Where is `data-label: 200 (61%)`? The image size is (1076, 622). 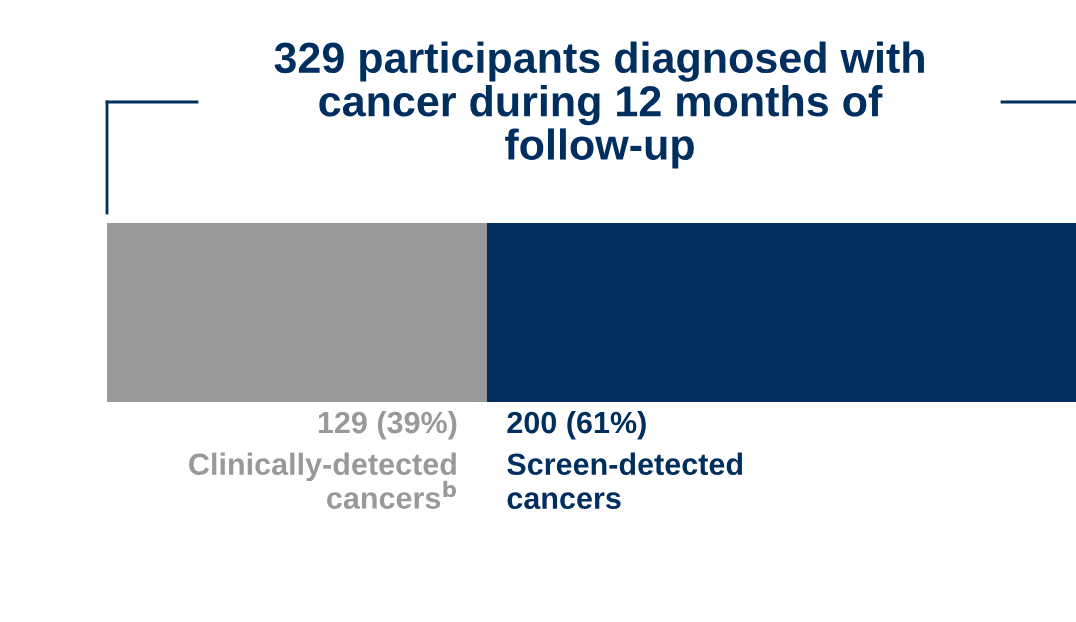 data-label: 200 (61%) is located at coordinates (576, 425).